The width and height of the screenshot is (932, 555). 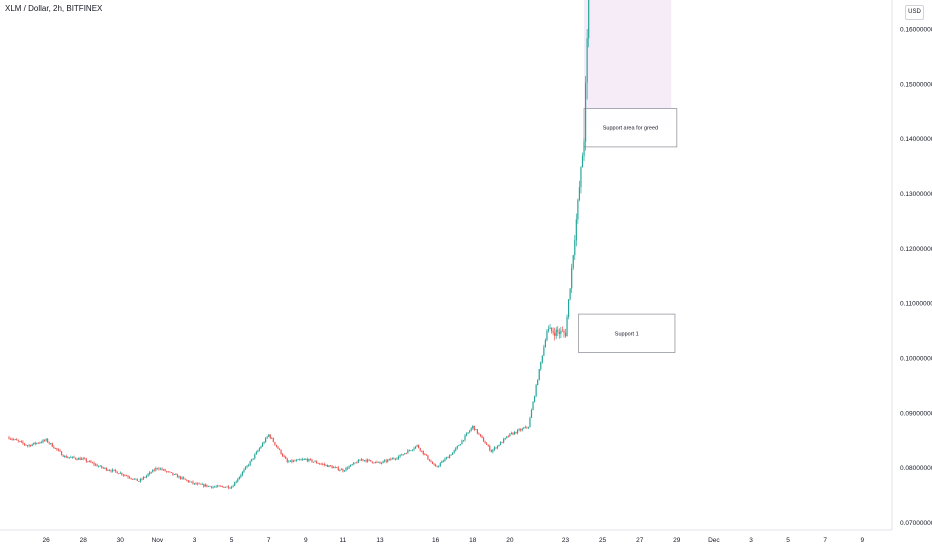 I want to click on x-tick-label: 27, so click(x=640, y=540).